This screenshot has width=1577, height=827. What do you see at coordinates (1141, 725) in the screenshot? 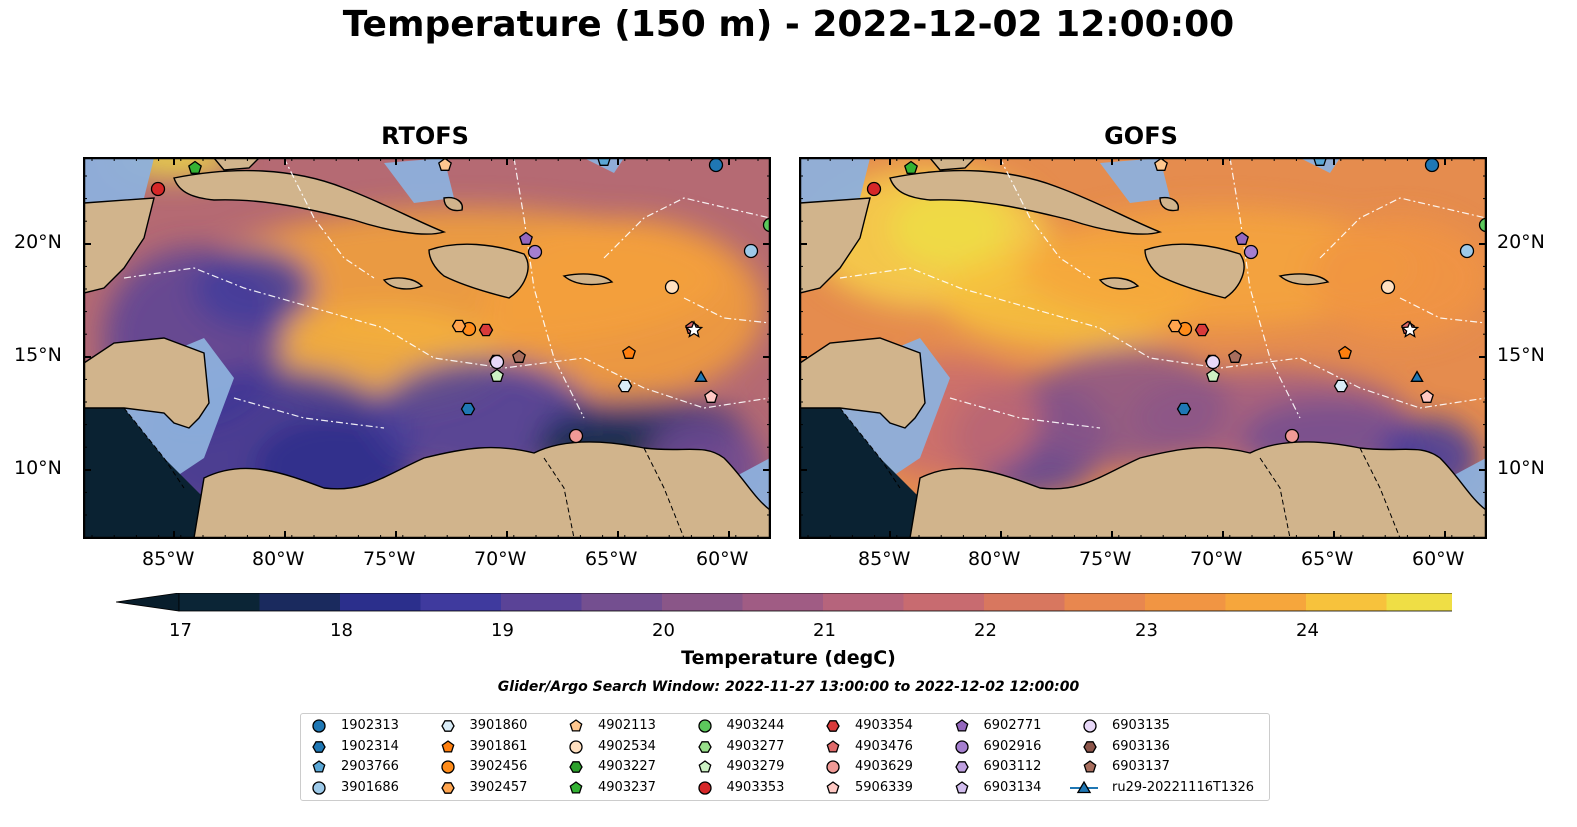
I see `legend-label: 6903135` at bounding box center [1141, 725].